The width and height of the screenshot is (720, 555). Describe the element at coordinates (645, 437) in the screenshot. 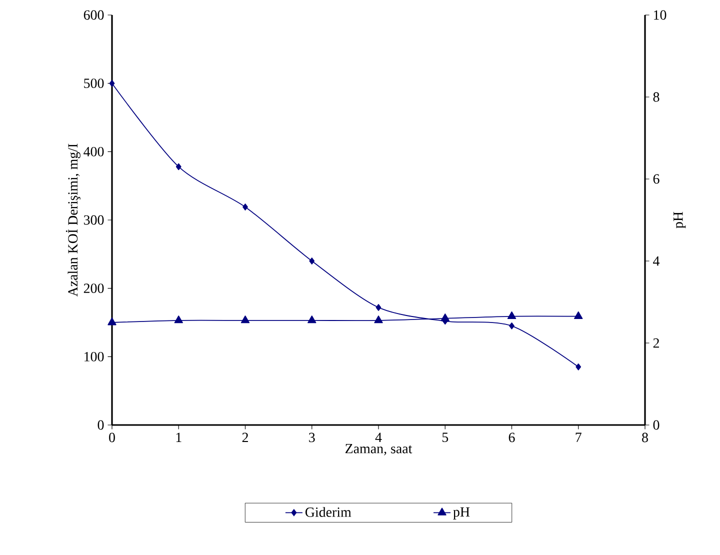

I see `x-tick-label: 8` at that location.